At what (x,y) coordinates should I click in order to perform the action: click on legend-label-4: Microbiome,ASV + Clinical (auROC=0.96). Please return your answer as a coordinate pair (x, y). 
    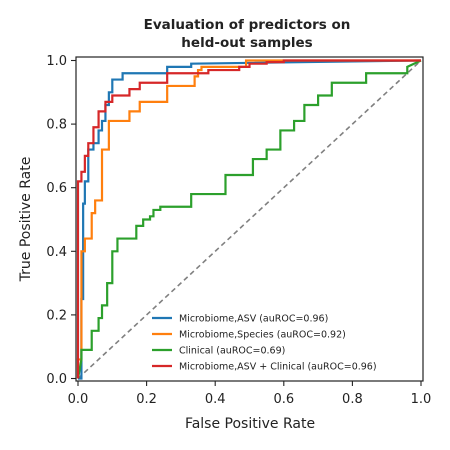
    Looking at the image, I should click on (278, 367).